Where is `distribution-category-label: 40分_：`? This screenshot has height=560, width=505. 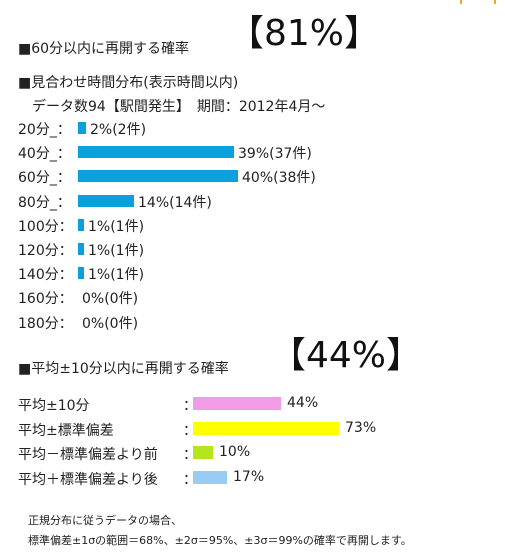 distribution-category-label: 40分_： is located at coordinates (44, 154).